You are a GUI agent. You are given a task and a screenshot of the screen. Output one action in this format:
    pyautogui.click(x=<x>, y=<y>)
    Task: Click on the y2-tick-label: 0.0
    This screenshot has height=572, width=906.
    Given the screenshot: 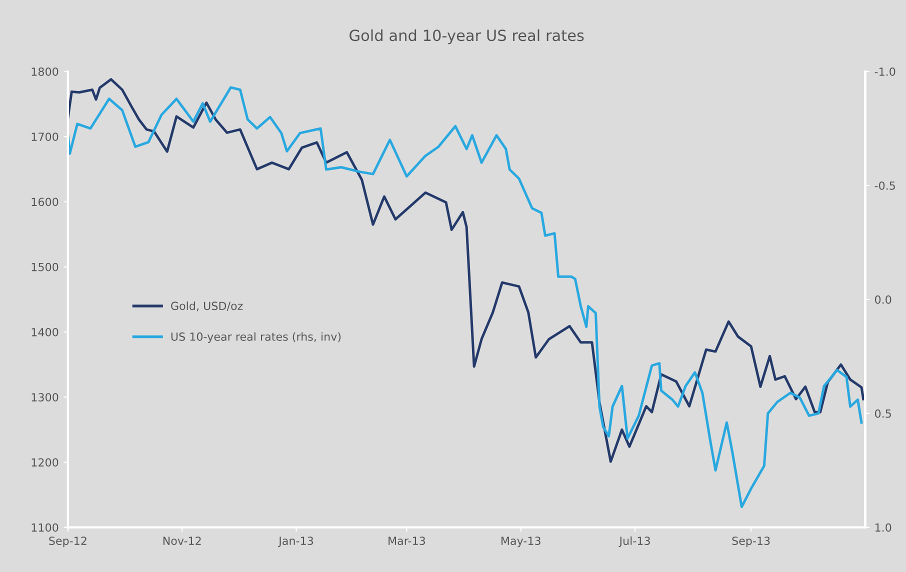 What is the action you would take?
    pyautogui.click(x=883, y=299)
    